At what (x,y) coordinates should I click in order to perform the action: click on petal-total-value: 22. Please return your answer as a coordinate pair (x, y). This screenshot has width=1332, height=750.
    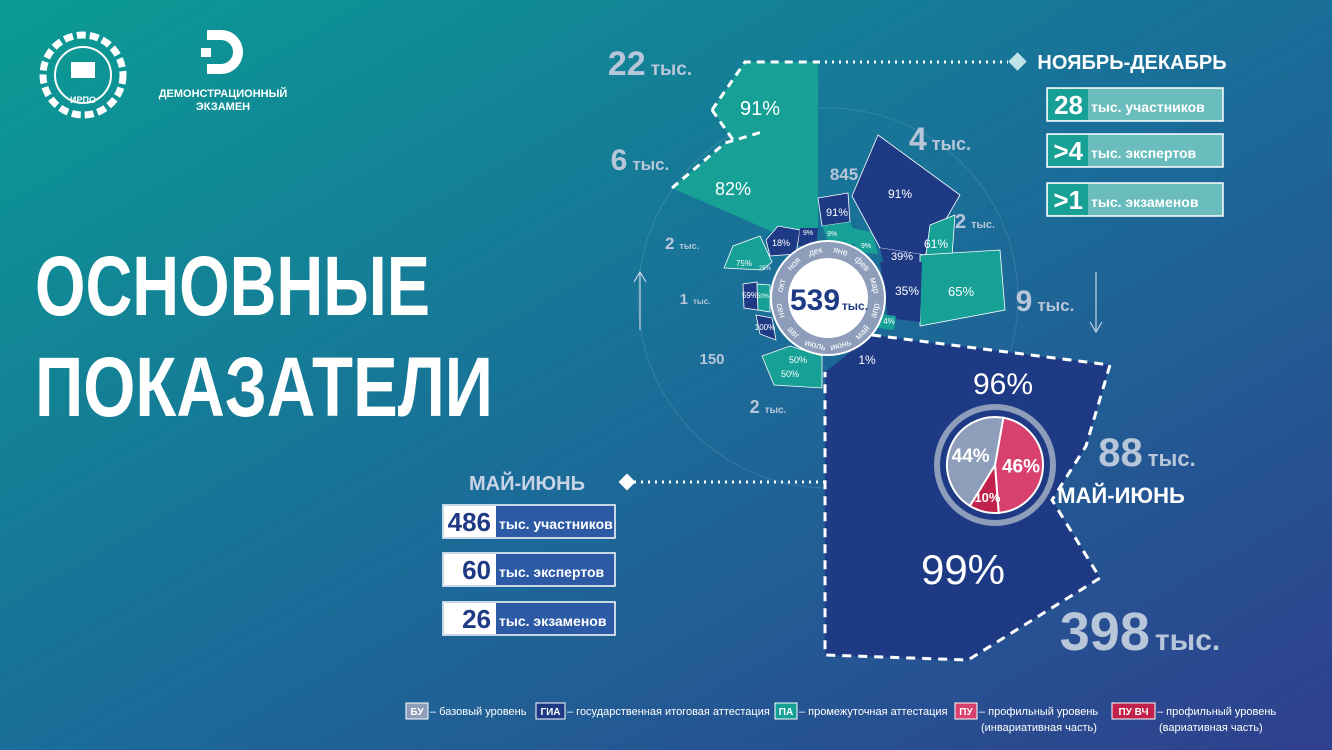
    Looking at the image, I should click on (627, 64).